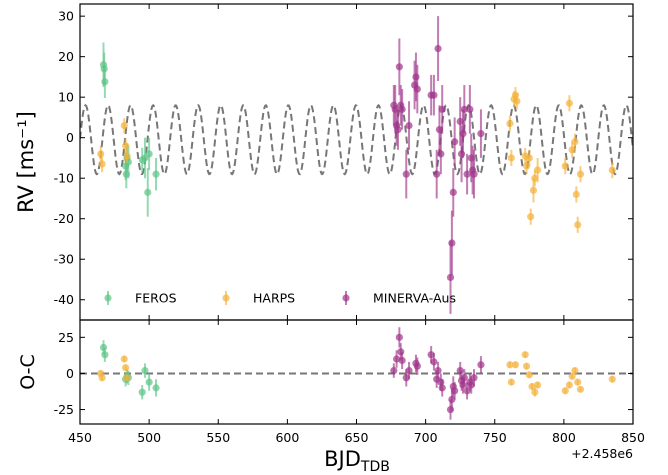 Image resolution: width=668 pixels, height=475 pixels. What do you see at coordinates (356, 139) in the screenshot?
I see `model-curve` at bounding box center [356, 139].